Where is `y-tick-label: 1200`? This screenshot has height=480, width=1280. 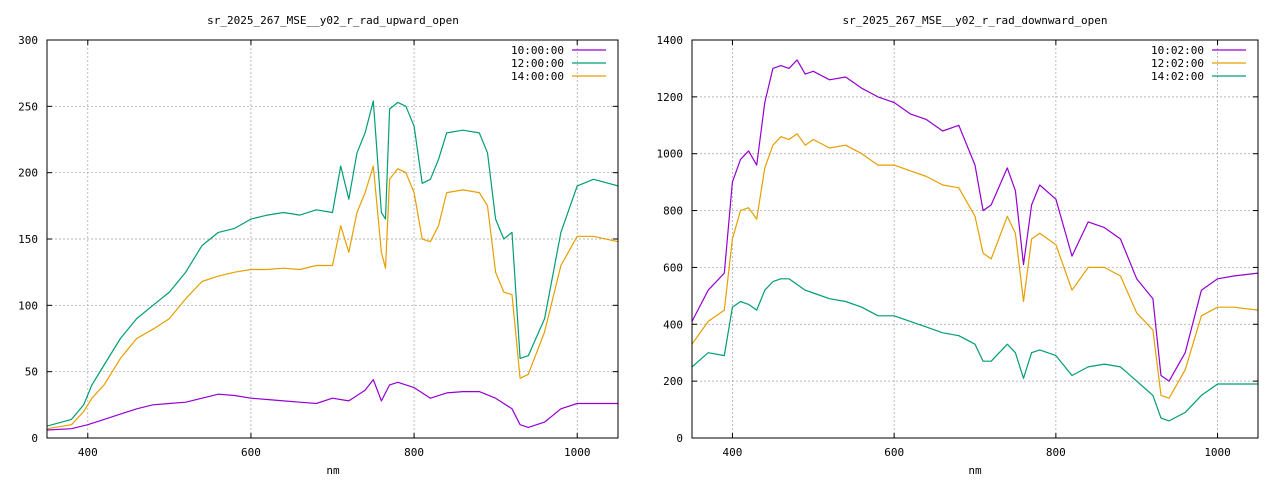 y-tick-label: 1200 is located at coordinates (670, 97).